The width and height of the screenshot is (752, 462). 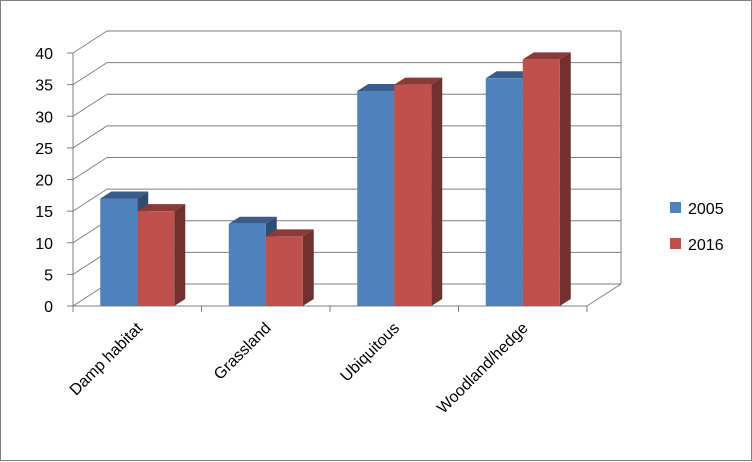 What do you see at coordinates (48, 275) in the screenshot?
I see `y-tick-label: 5` at bounding box center [48, 275].